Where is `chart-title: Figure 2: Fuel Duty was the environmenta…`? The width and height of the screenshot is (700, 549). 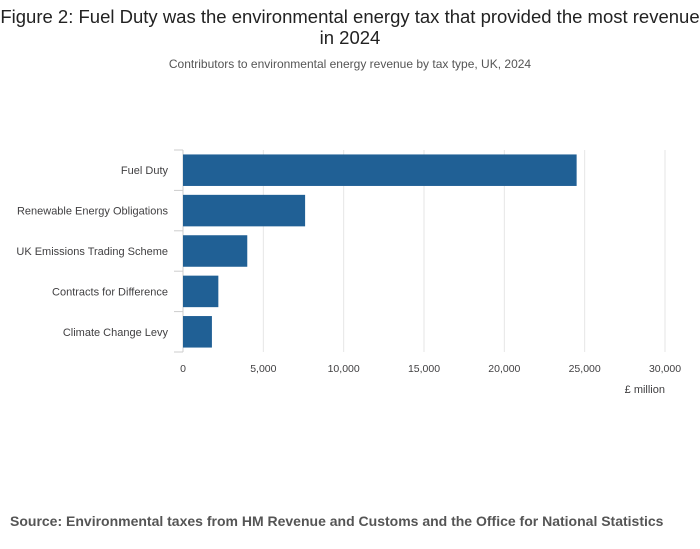
chart-title: Figure 2: Fuel Duty was the environmenta… is located at coordinates (350, 27).